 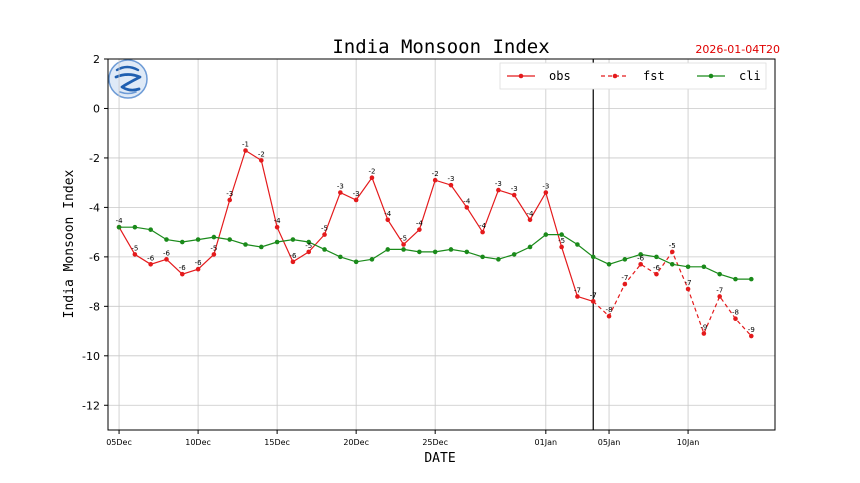 I want to click on data-label-obs: -7, so click(x=577, y=290).